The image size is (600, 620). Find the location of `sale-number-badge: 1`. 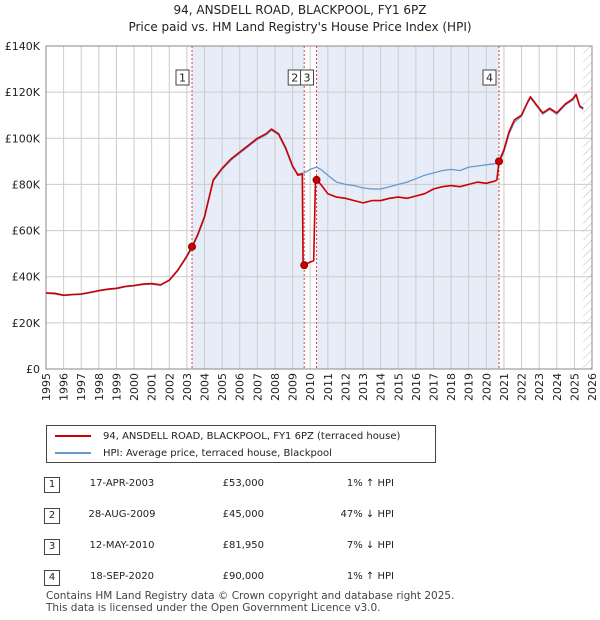

sale-number-badge: 1 is located at coordinates (52, 485).